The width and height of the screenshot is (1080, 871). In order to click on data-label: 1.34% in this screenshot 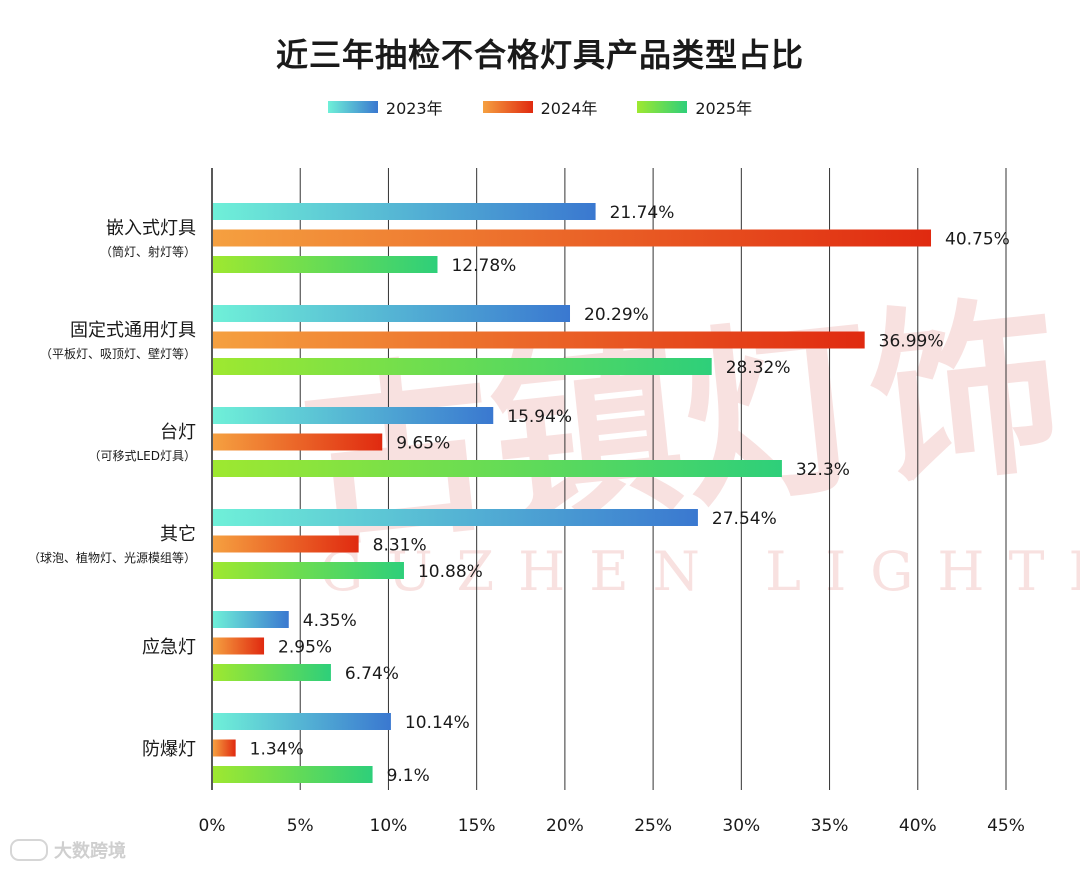, I will do `click(277, 750)`.